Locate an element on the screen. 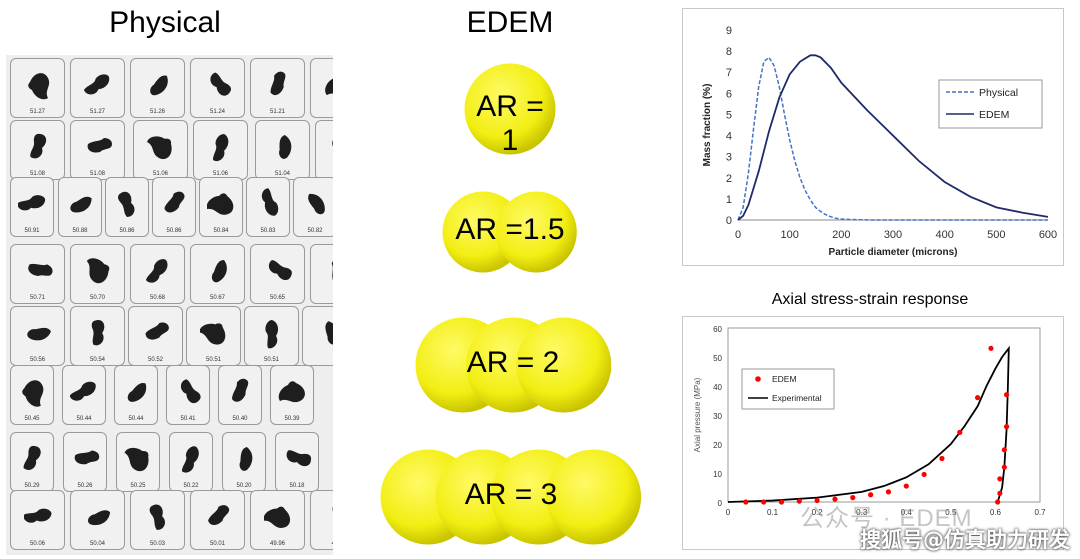  particle-tile: 50.83 is located at coordinates (268, 207).